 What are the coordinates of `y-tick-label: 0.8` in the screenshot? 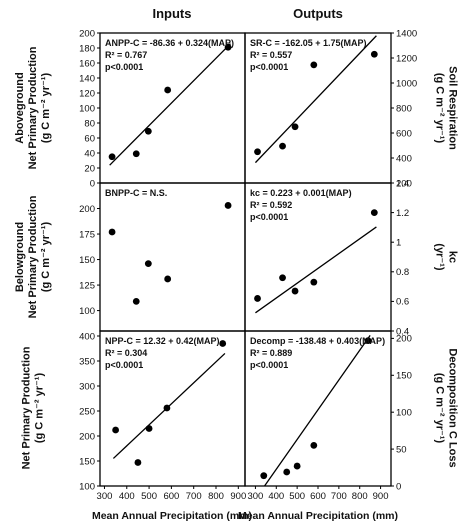 It's located at (402, 272).